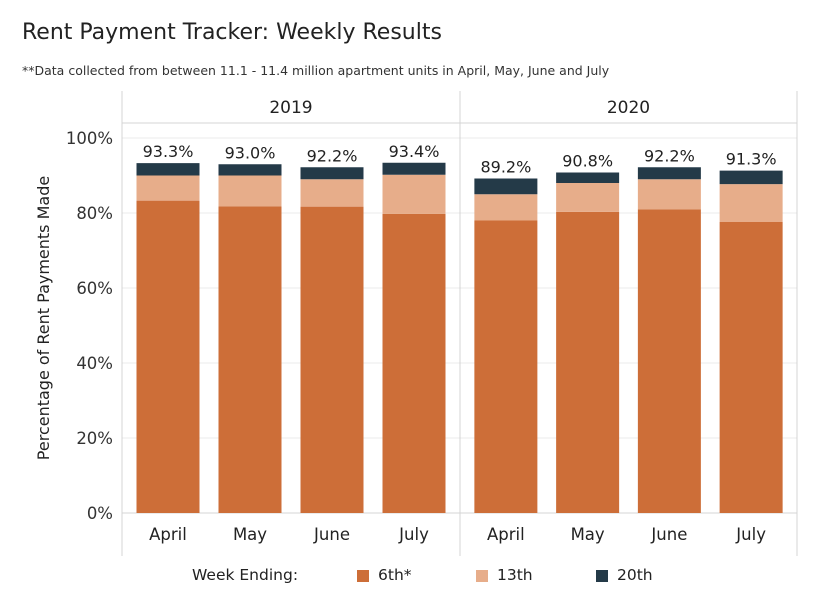 This screenshot has width=829, height=598. What do you see at coordinates (250, 191) in the screenshot?
I see `bar-segment-13th-2019-May` at bounding box center [250, 191].